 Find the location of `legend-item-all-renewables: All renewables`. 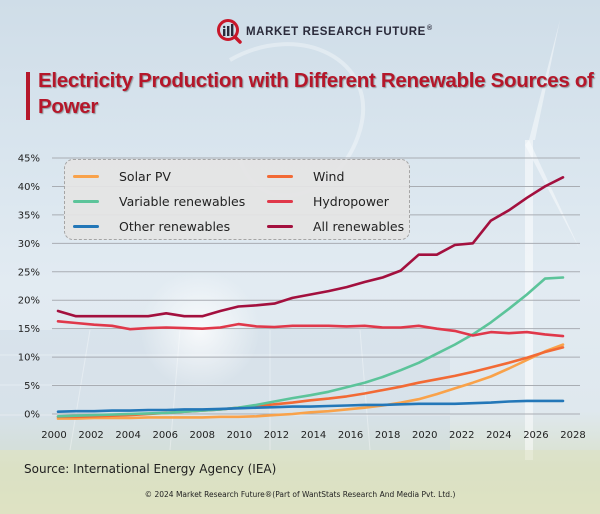

legend-item-all-renewables: All renewables is located at coordinates (335, 226).